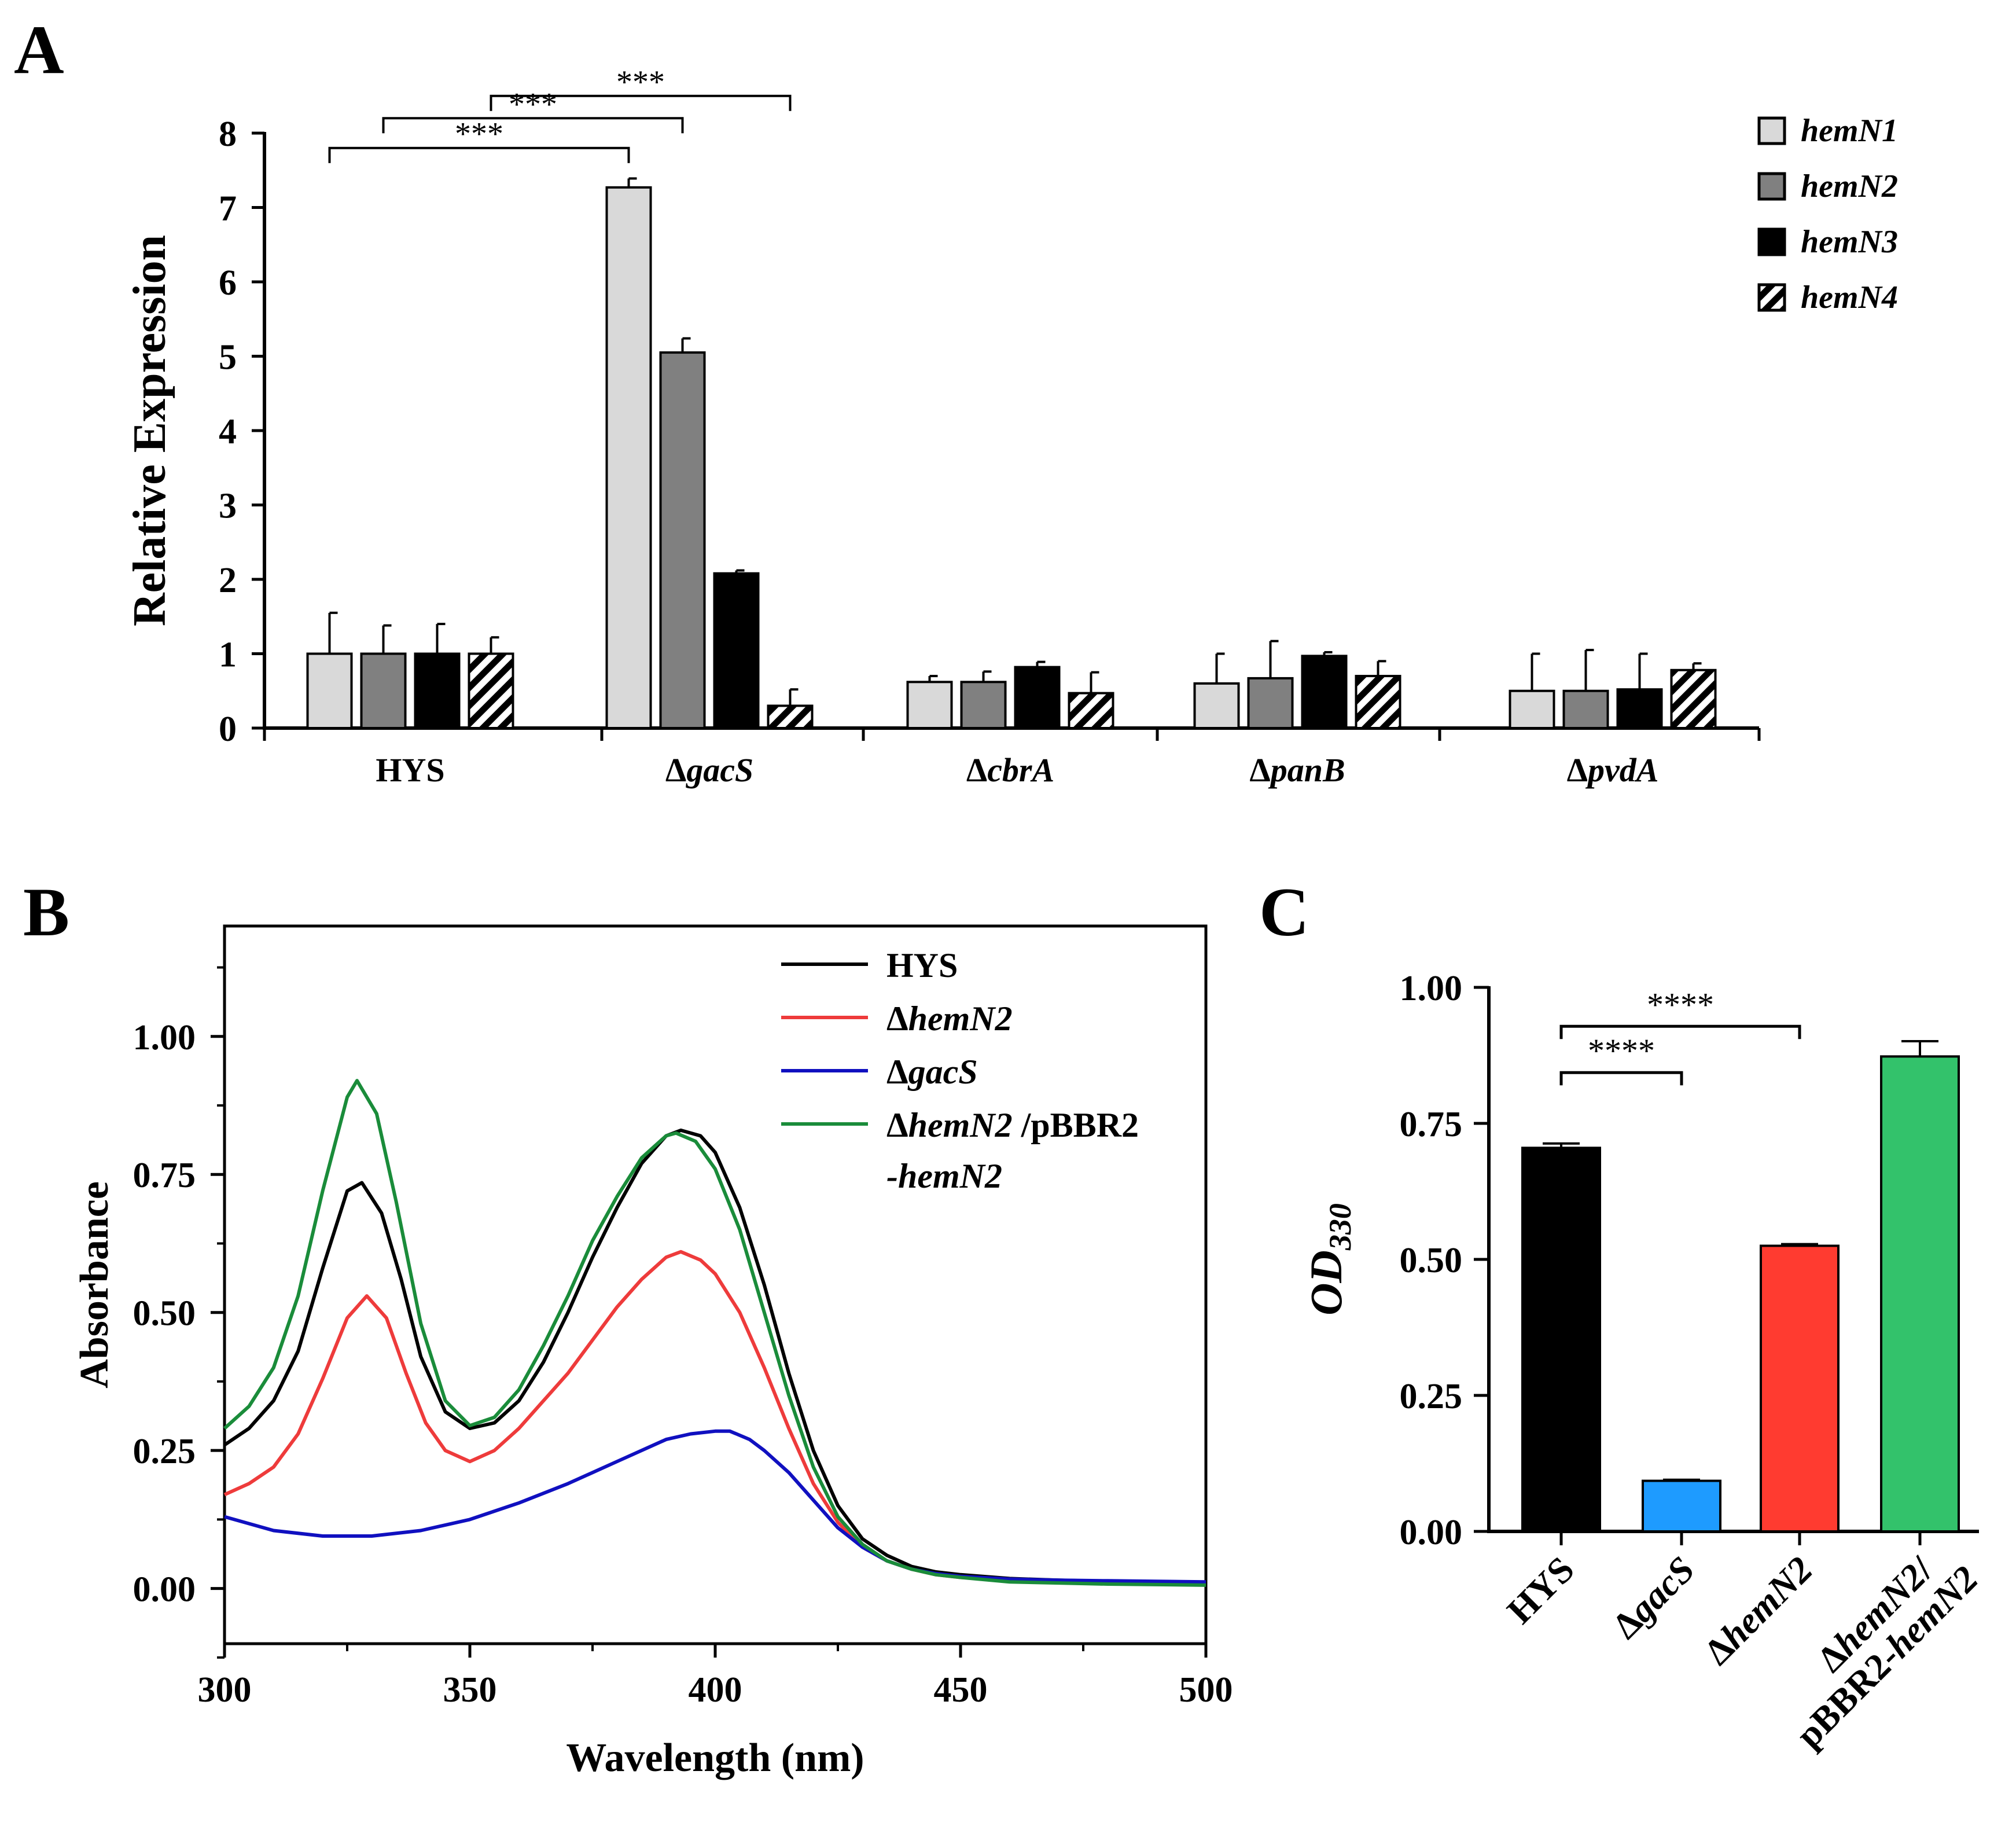  What do you see at coordinates (932, 1072) in the screenshot?
I see `legend-label: ΔgacS` at bounding box center [932, 1072].